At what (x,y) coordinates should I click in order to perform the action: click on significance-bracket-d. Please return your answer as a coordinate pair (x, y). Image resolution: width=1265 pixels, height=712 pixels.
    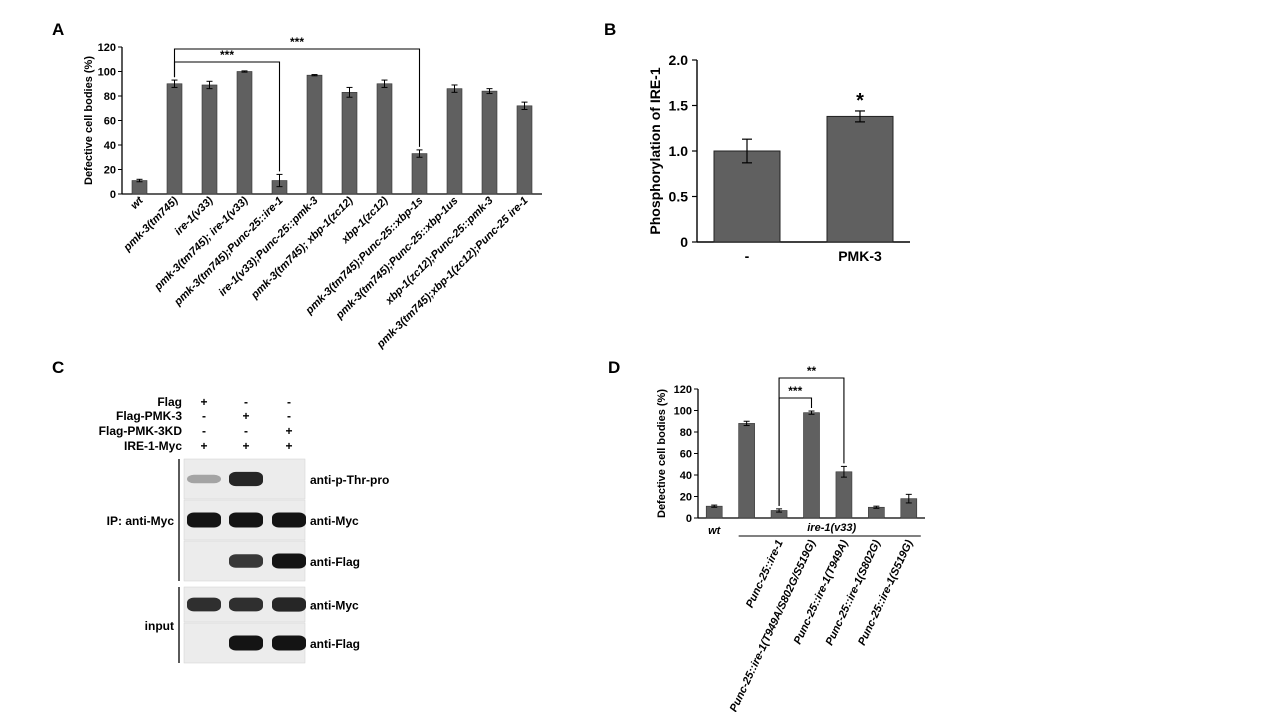
    Looking at the image, I should click on (811, 441).